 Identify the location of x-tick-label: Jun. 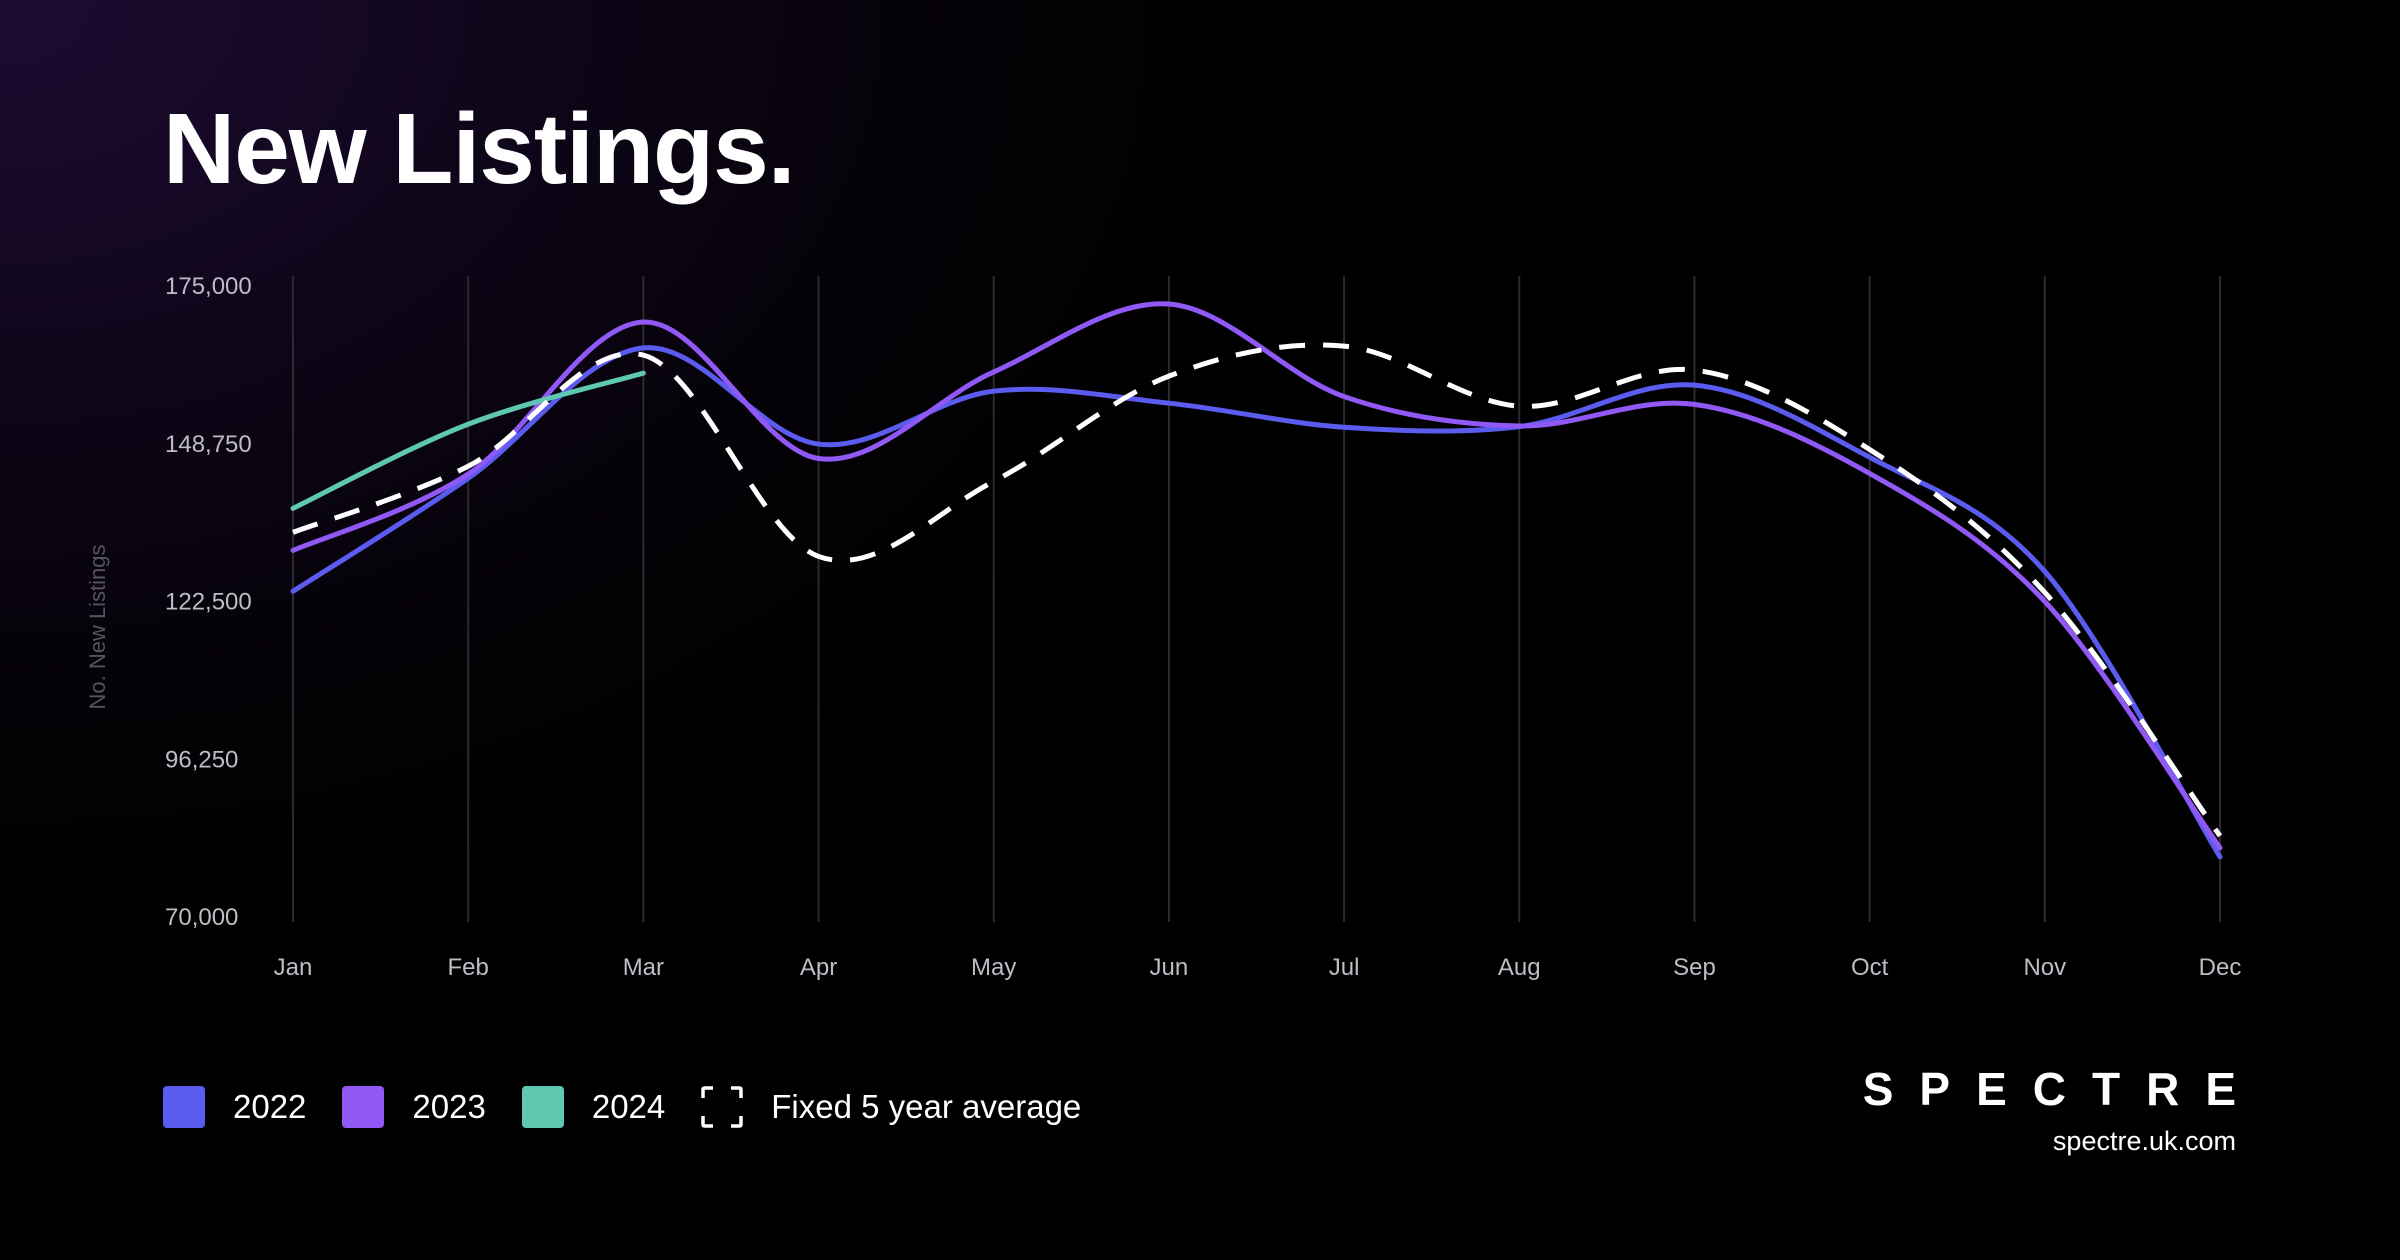
(1169, 967).